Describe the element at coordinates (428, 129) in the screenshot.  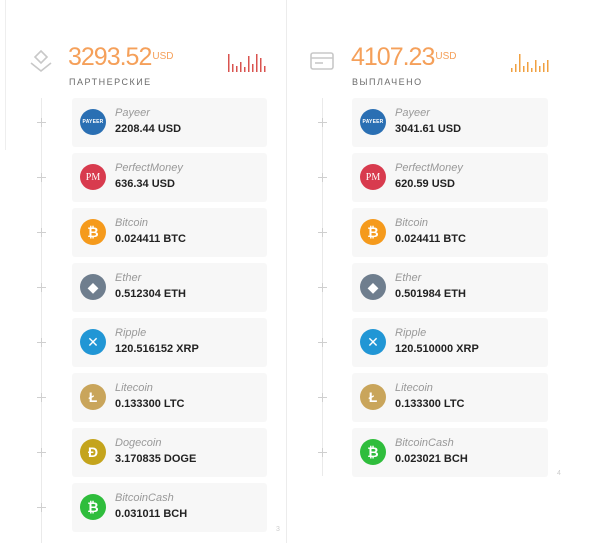
I see `payment-amount: 3041.61 USD` at that location.